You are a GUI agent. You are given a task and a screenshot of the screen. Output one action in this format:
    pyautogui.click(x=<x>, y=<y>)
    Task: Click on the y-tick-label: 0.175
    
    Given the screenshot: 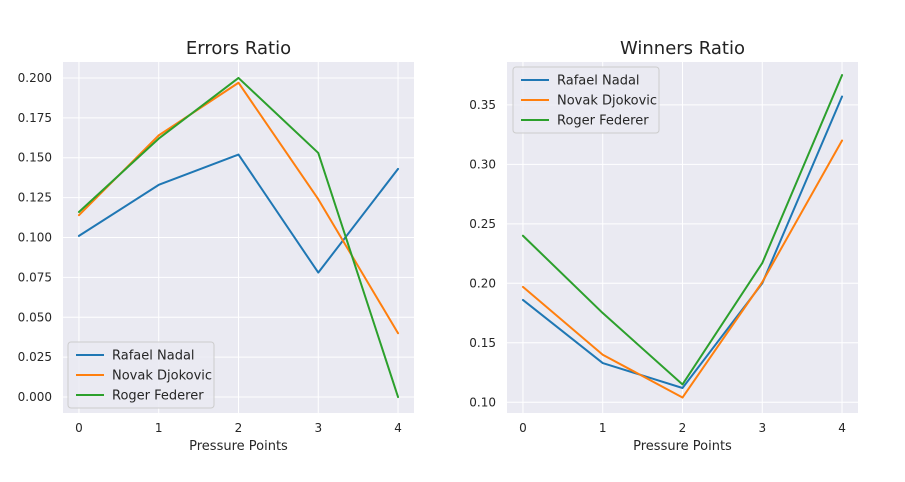 What is the action you would take?
    pyautogui.click(x=35, y=118)
    